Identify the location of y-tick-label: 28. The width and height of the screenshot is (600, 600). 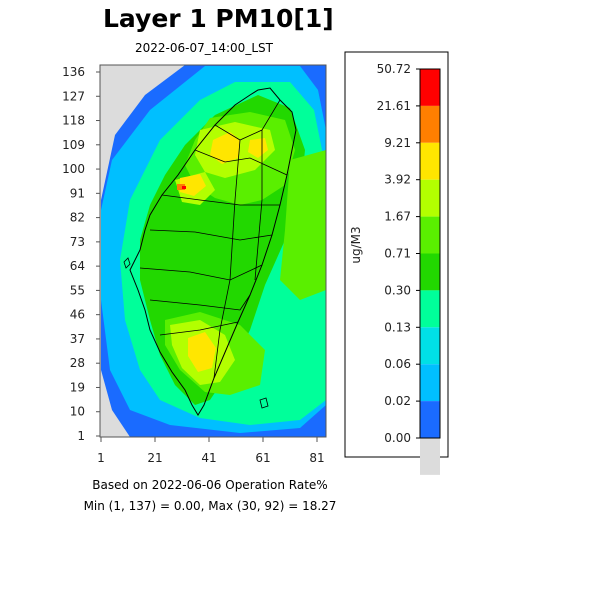
(77, 363).